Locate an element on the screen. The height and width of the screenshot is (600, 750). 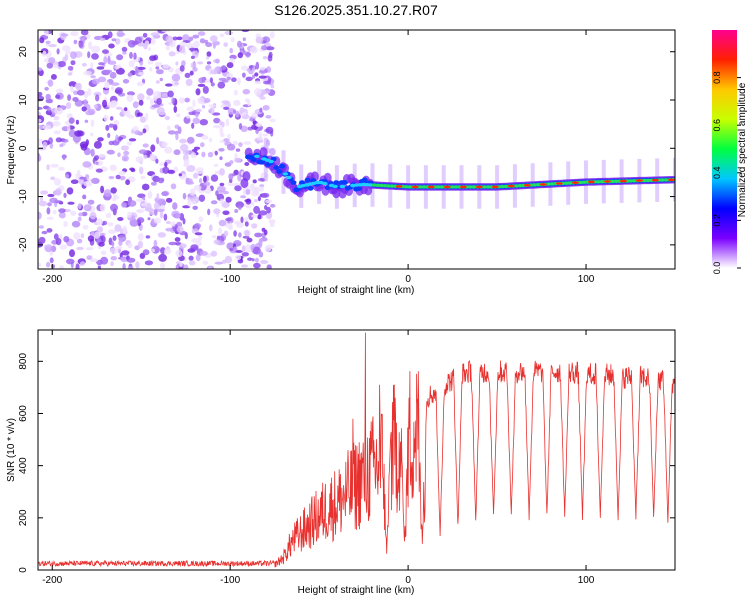
y-tick-label: 800 is located at coordinates (23, 361).